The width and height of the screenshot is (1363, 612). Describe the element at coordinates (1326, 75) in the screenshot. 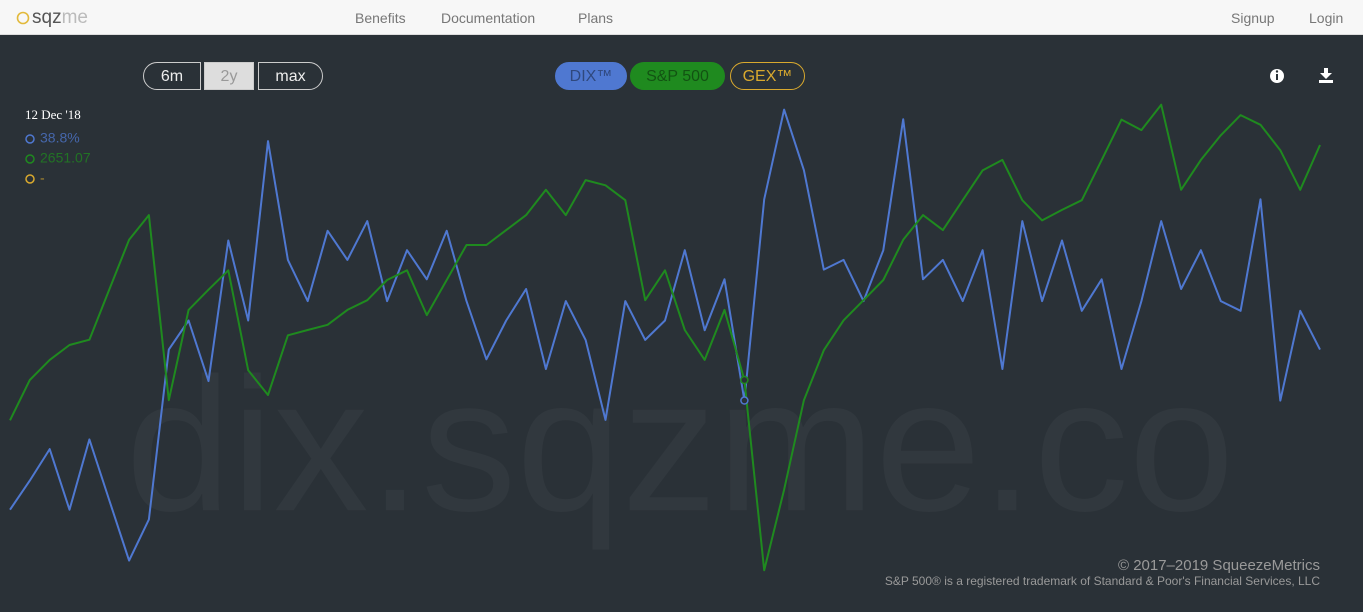

I see `download-icon` at that location.